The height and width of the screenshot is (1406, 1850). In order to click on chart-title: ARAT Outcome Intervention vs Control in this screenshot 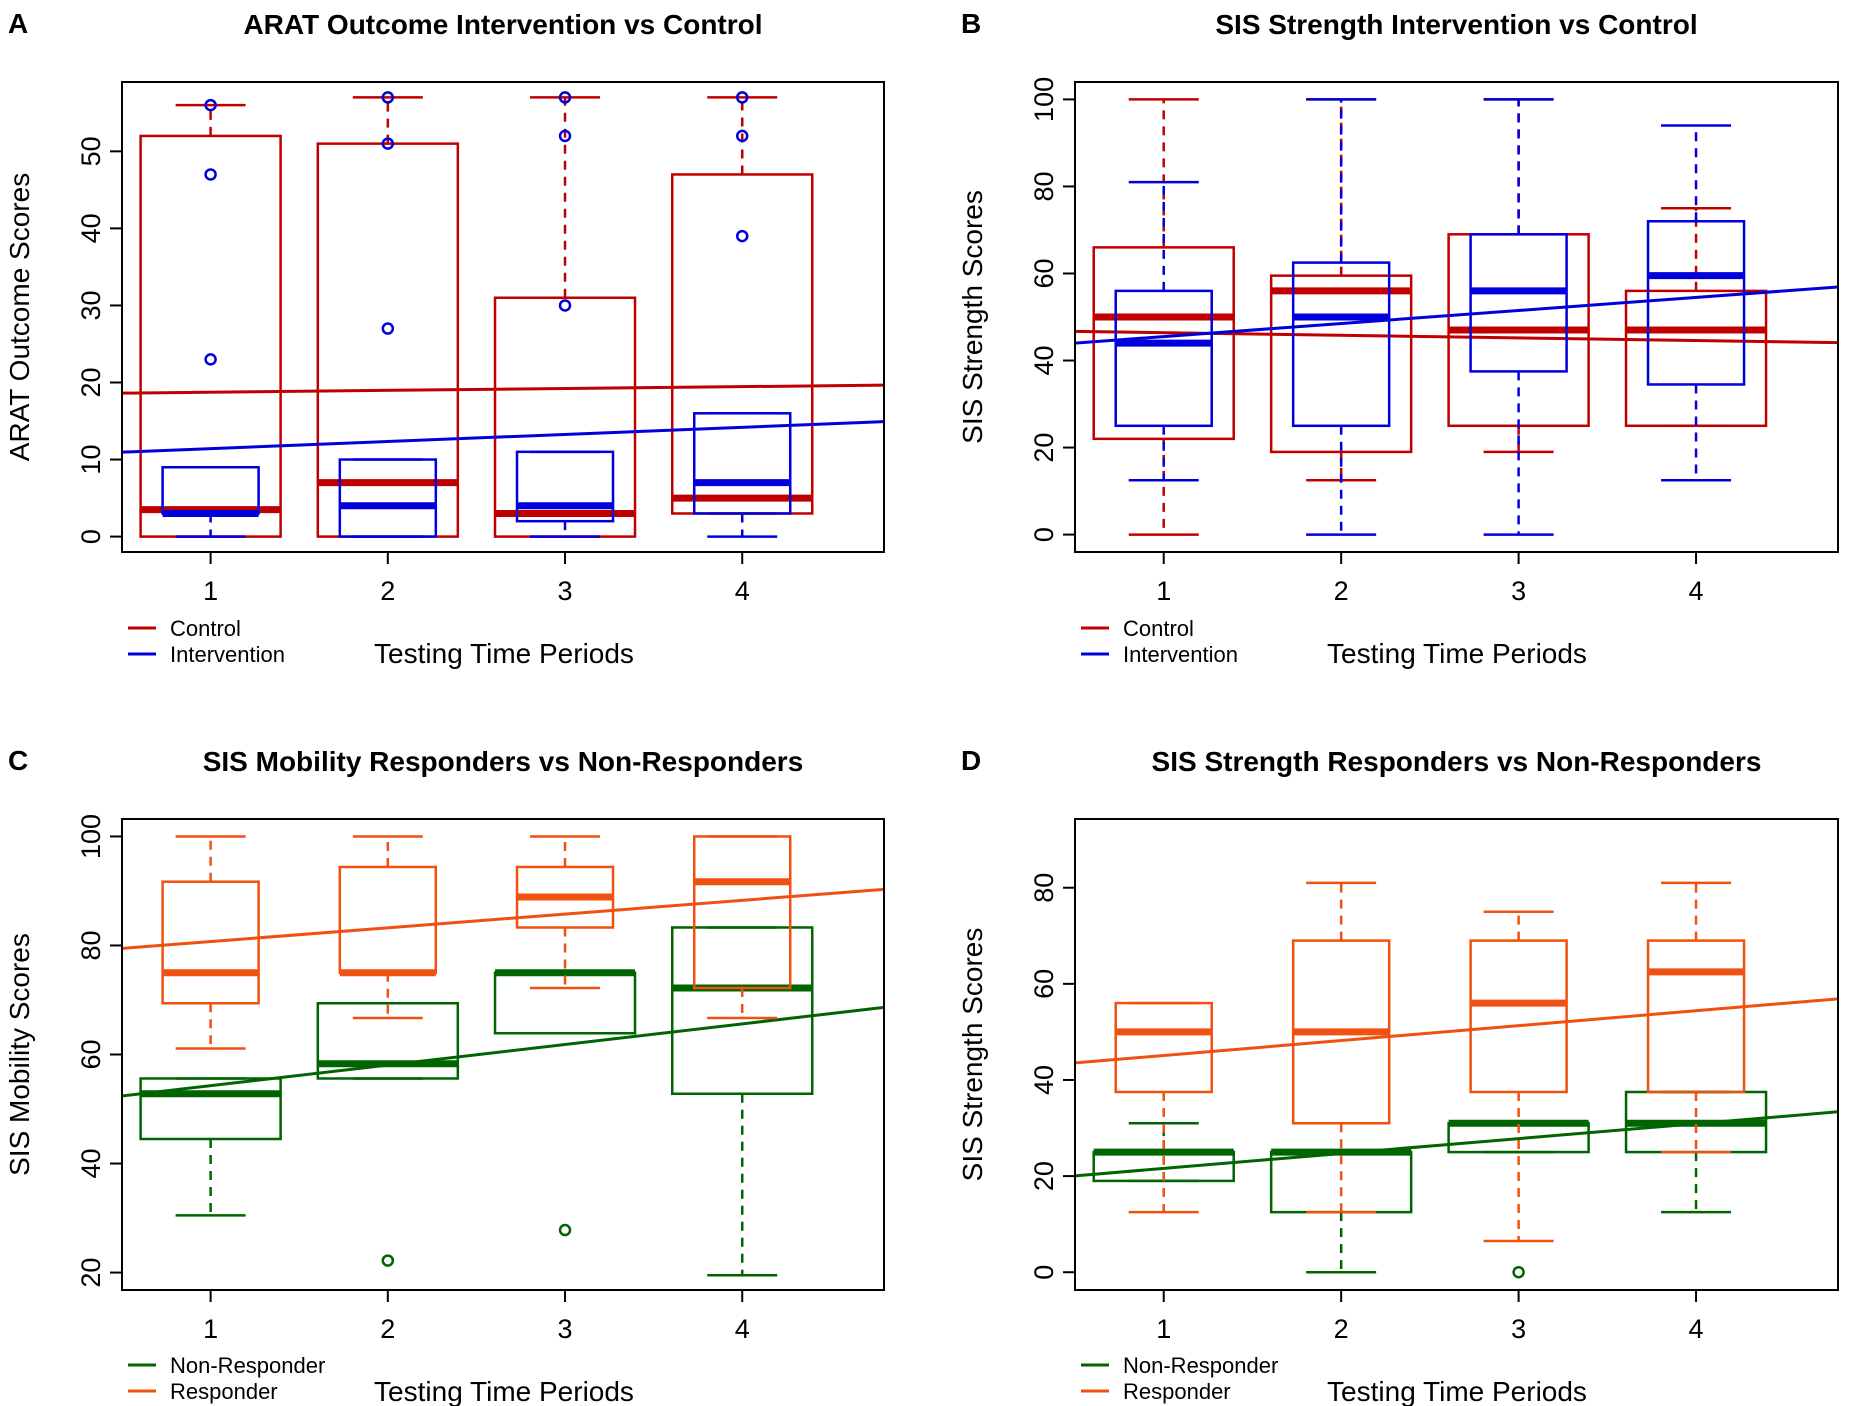, I will do `click(502, 24)`.